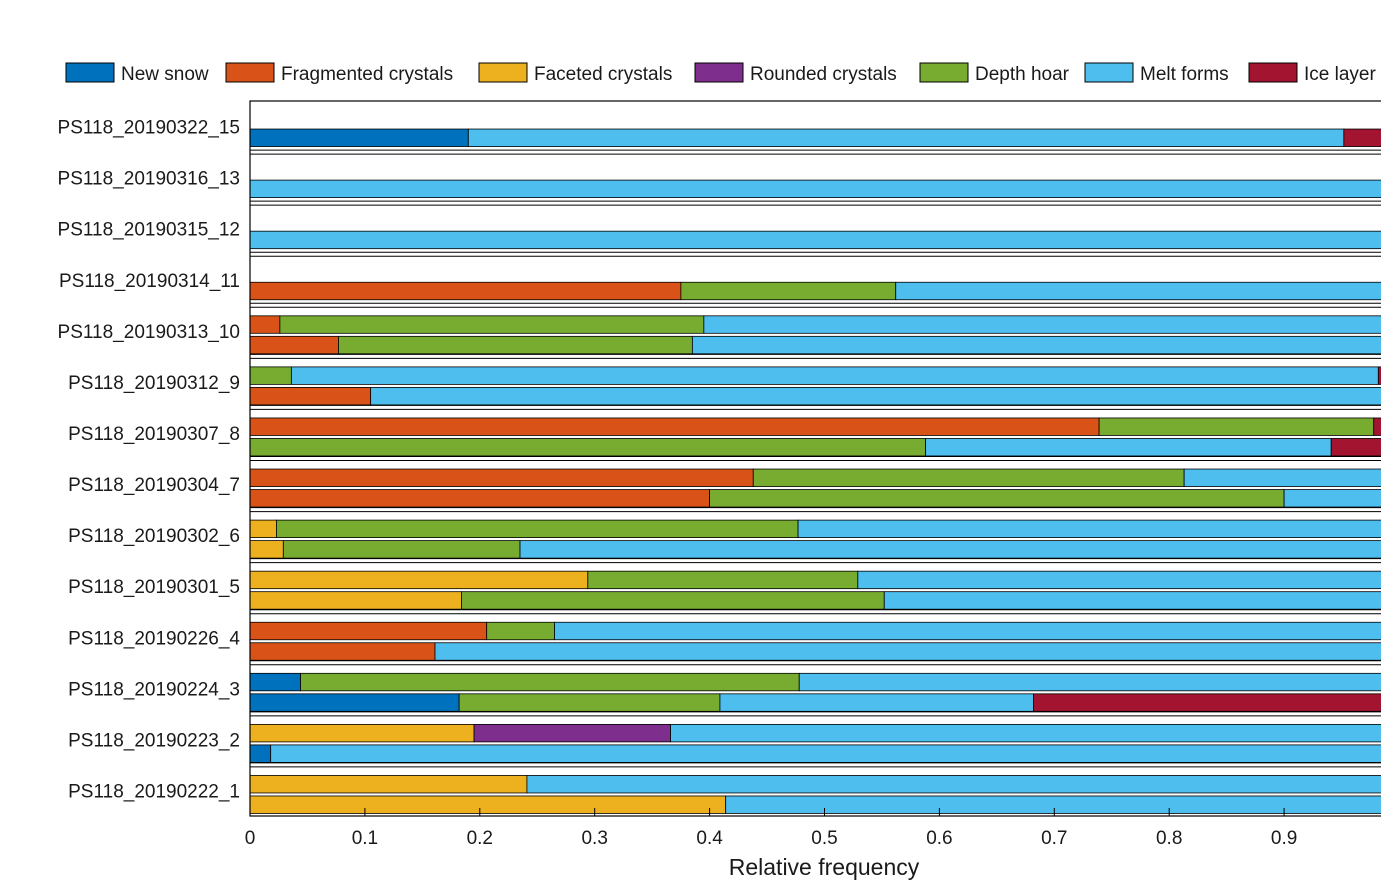 This screenshot has height=882, width=1381. What do you see at coordinates (149, 230) in the screenshot?
I see `y-tick-label: PS118_20190315_12` at bounding box center [149, 230].